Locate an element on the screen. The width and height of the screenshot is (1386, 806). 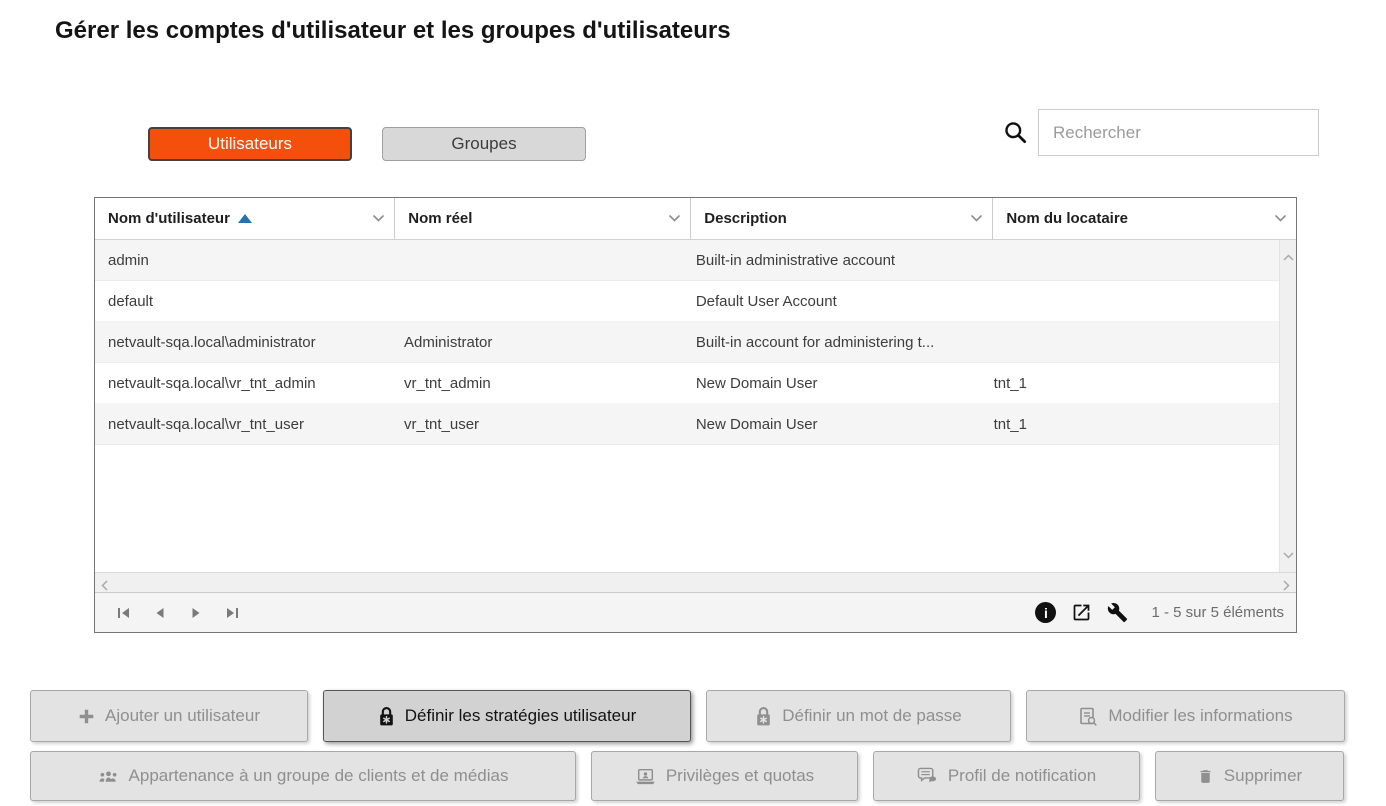
notification-profile-label: Profil de notification is located at coordinates (1022, 775).